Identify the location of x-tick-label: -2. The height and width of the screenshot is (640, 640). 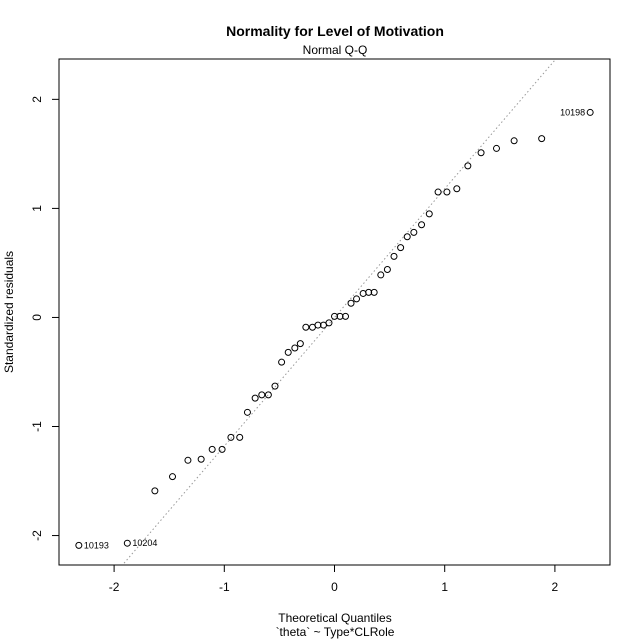
(114, 587).